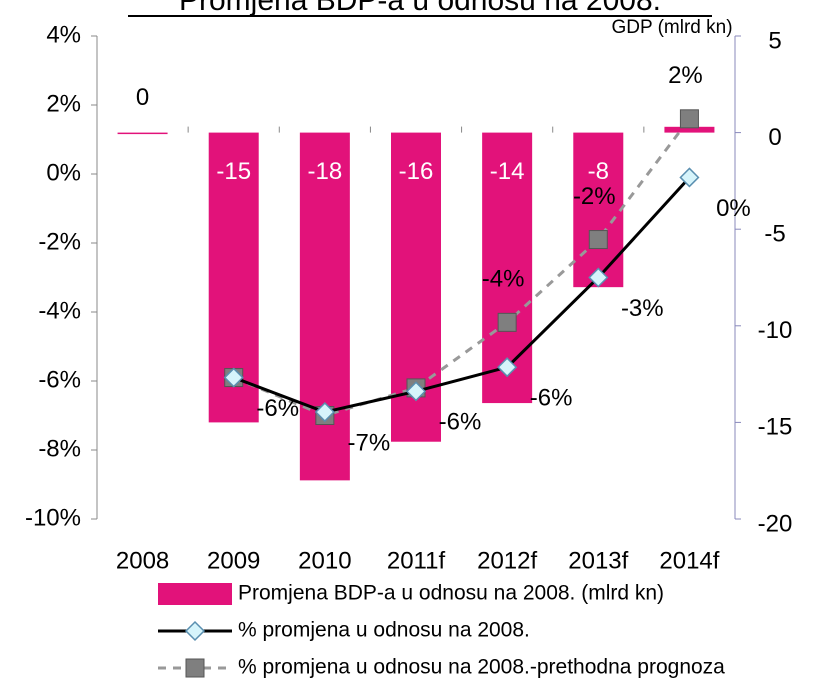  Describe the element at coordinates (53, 517) in the screenshot. I see `y-tick-label: -10%` at that location.